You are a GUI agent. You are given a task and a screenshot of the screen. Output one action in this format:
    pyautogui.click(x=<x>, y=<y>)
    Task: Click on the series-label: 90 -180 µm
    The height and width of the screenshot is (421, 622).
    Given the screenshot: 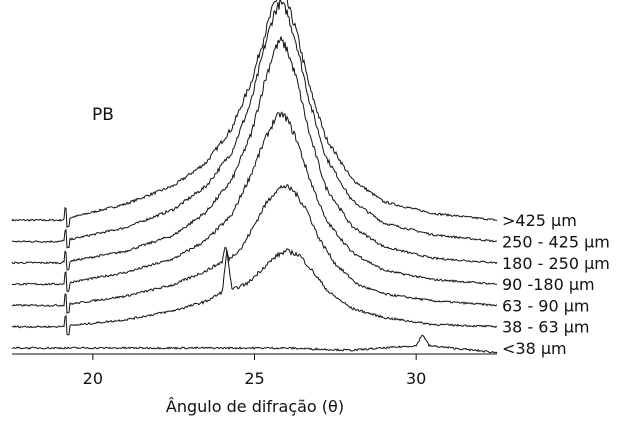 What is the action you would take?
    pyautogui.click(x=548, y=284)
    